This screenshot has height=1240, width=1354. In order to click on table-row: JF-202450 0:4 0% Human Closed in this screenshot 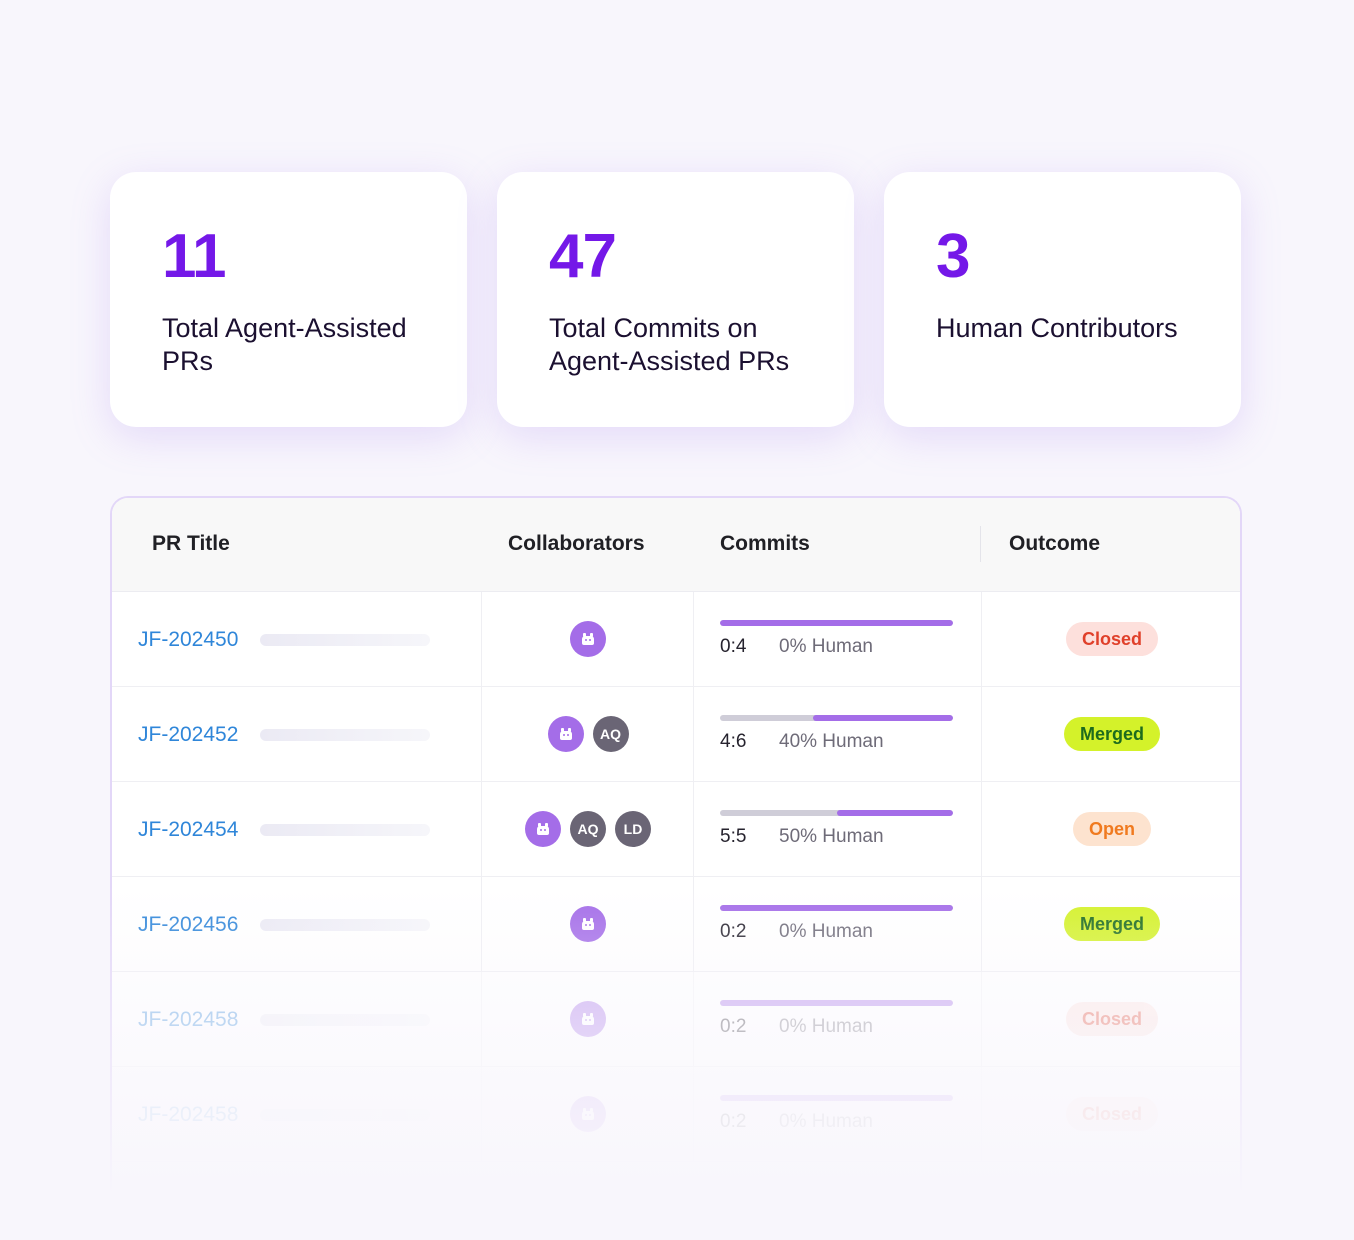, I will do `click(676, 639)`.